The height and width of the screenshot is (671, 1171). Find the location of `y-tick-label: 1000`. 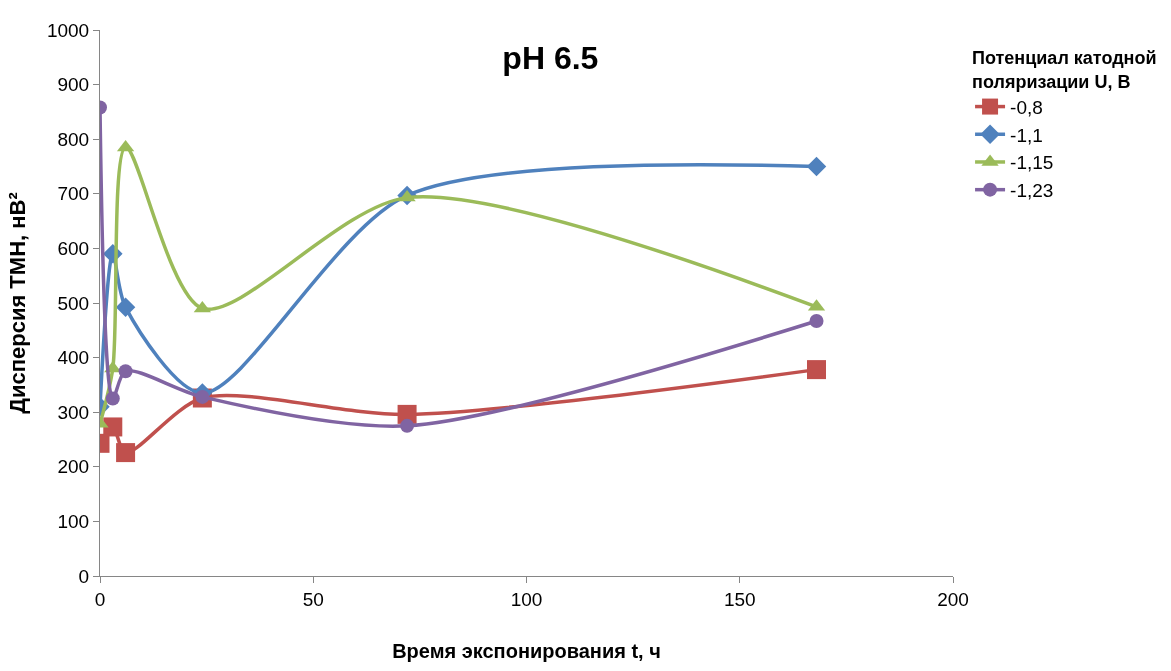

y-tick-label: 1000 is located at coordinates (68, 30).